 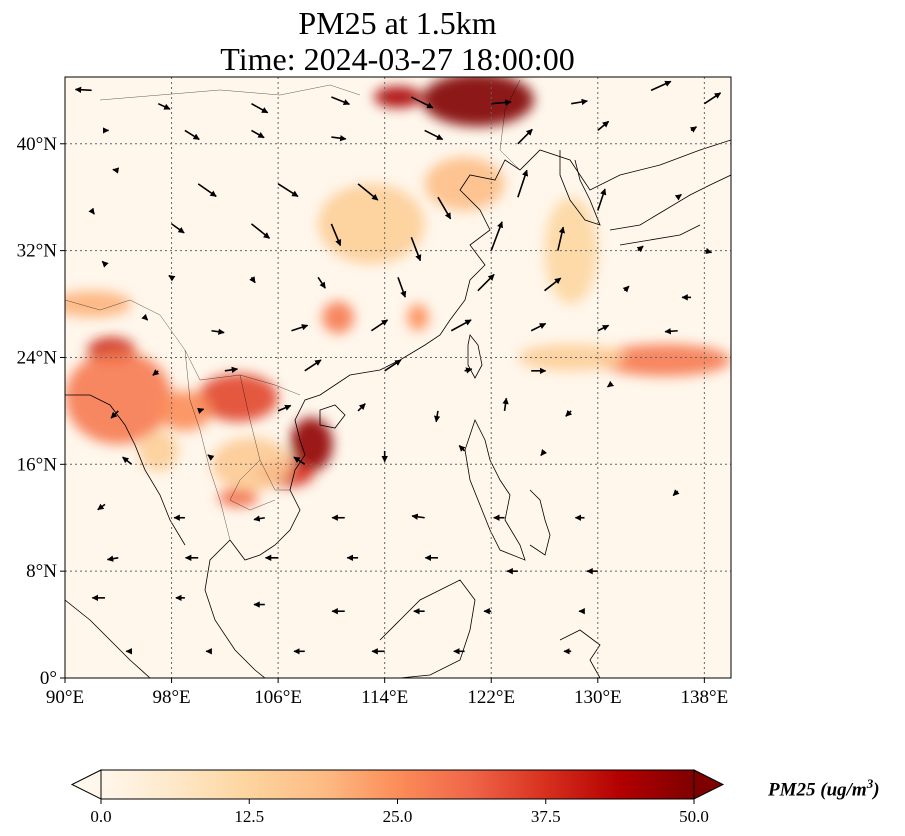 I want to click on lat-tick-label: 40°N, so click(x=37, y=144).